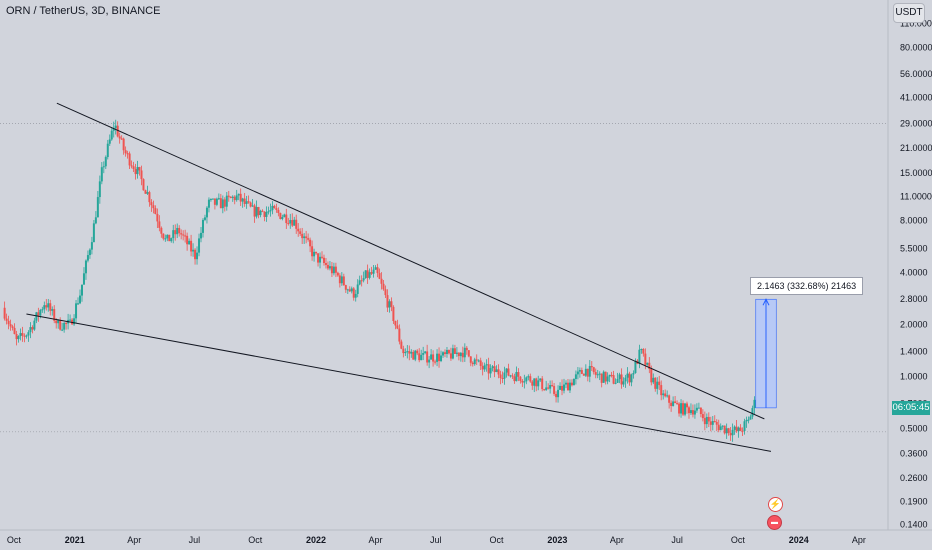 The height and width of the screenshot is (550, 932). I want to click on measure-arrow-head, so click(766, 302).